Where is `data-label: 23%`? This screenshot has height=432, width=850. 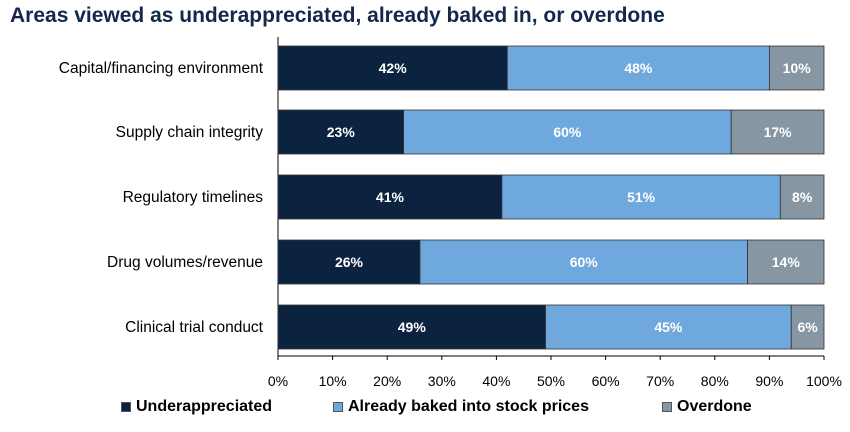 data-label: 23% is located at coordinates (341, 132).